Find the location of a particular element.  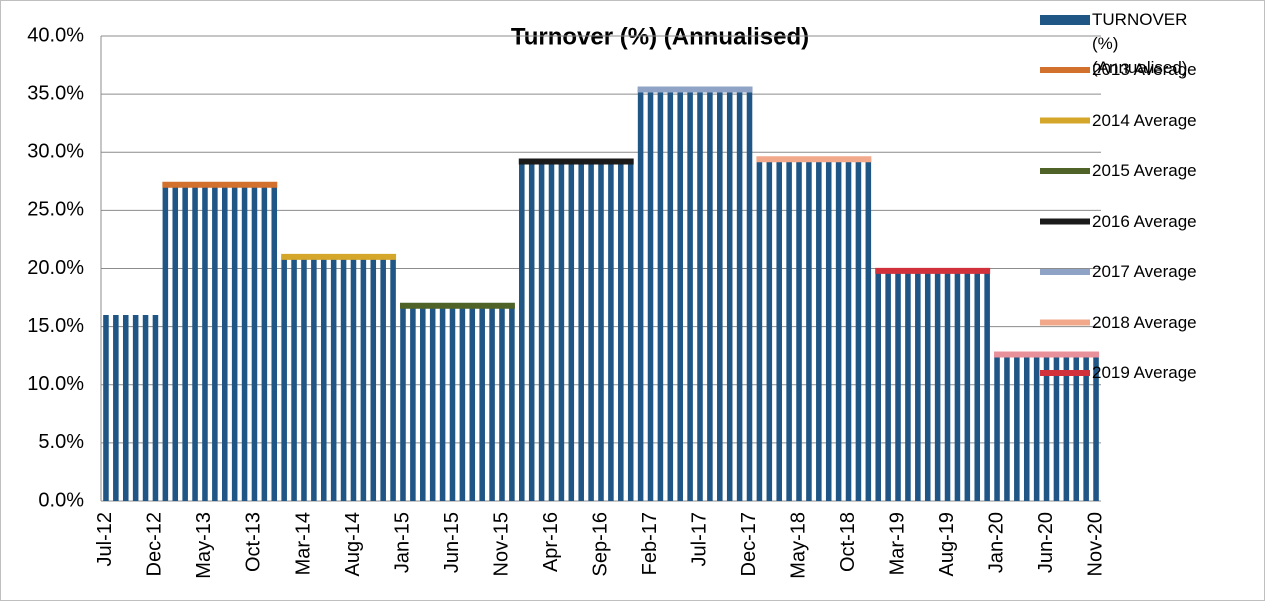

y-tick-label: 15.0% is located at coordinates (55, 326).